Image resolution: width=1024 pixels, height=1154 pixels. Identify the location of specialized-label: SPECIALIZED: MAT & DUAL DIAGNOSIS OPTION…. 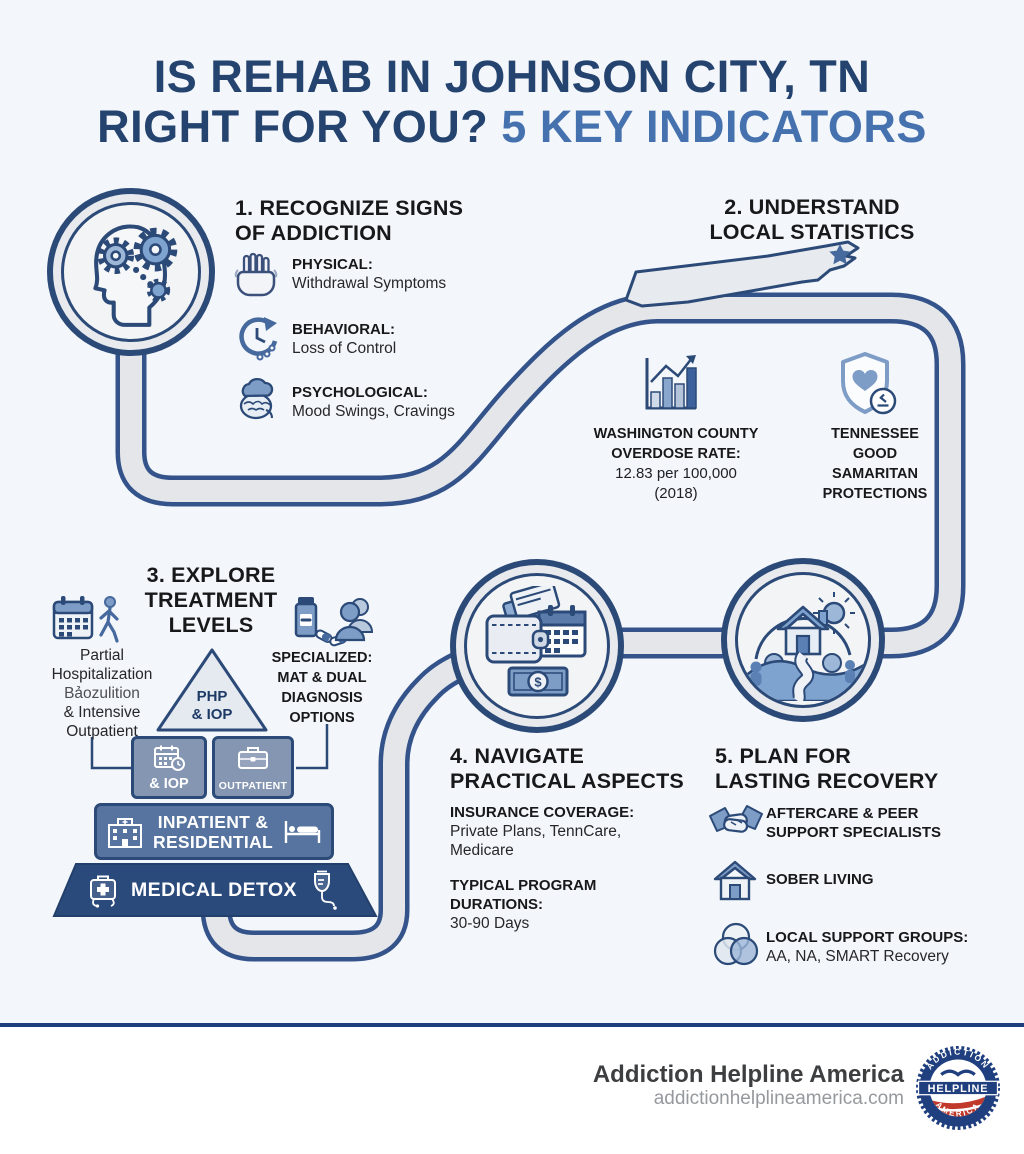
(322, 688).